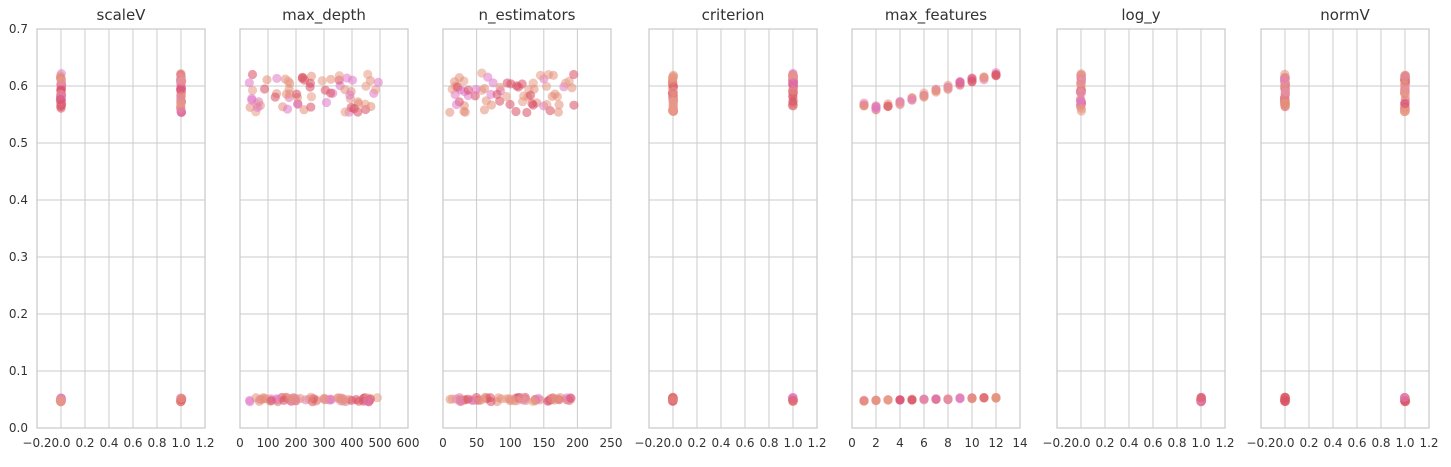 The width and height of the screenshot is (1451, 467). Describe the element at coordinates (733, 15) in the screenshot. I see `subplot-title: criterion` at that location.